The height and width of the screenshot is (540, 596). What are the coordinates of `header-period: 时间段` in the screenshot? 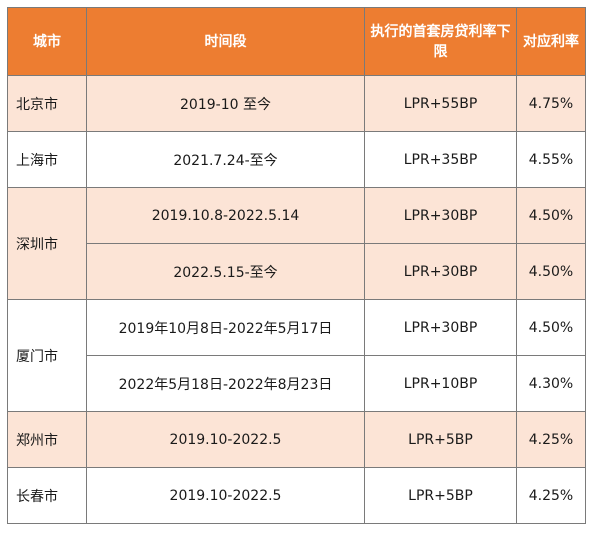 It's located at (225, 41).